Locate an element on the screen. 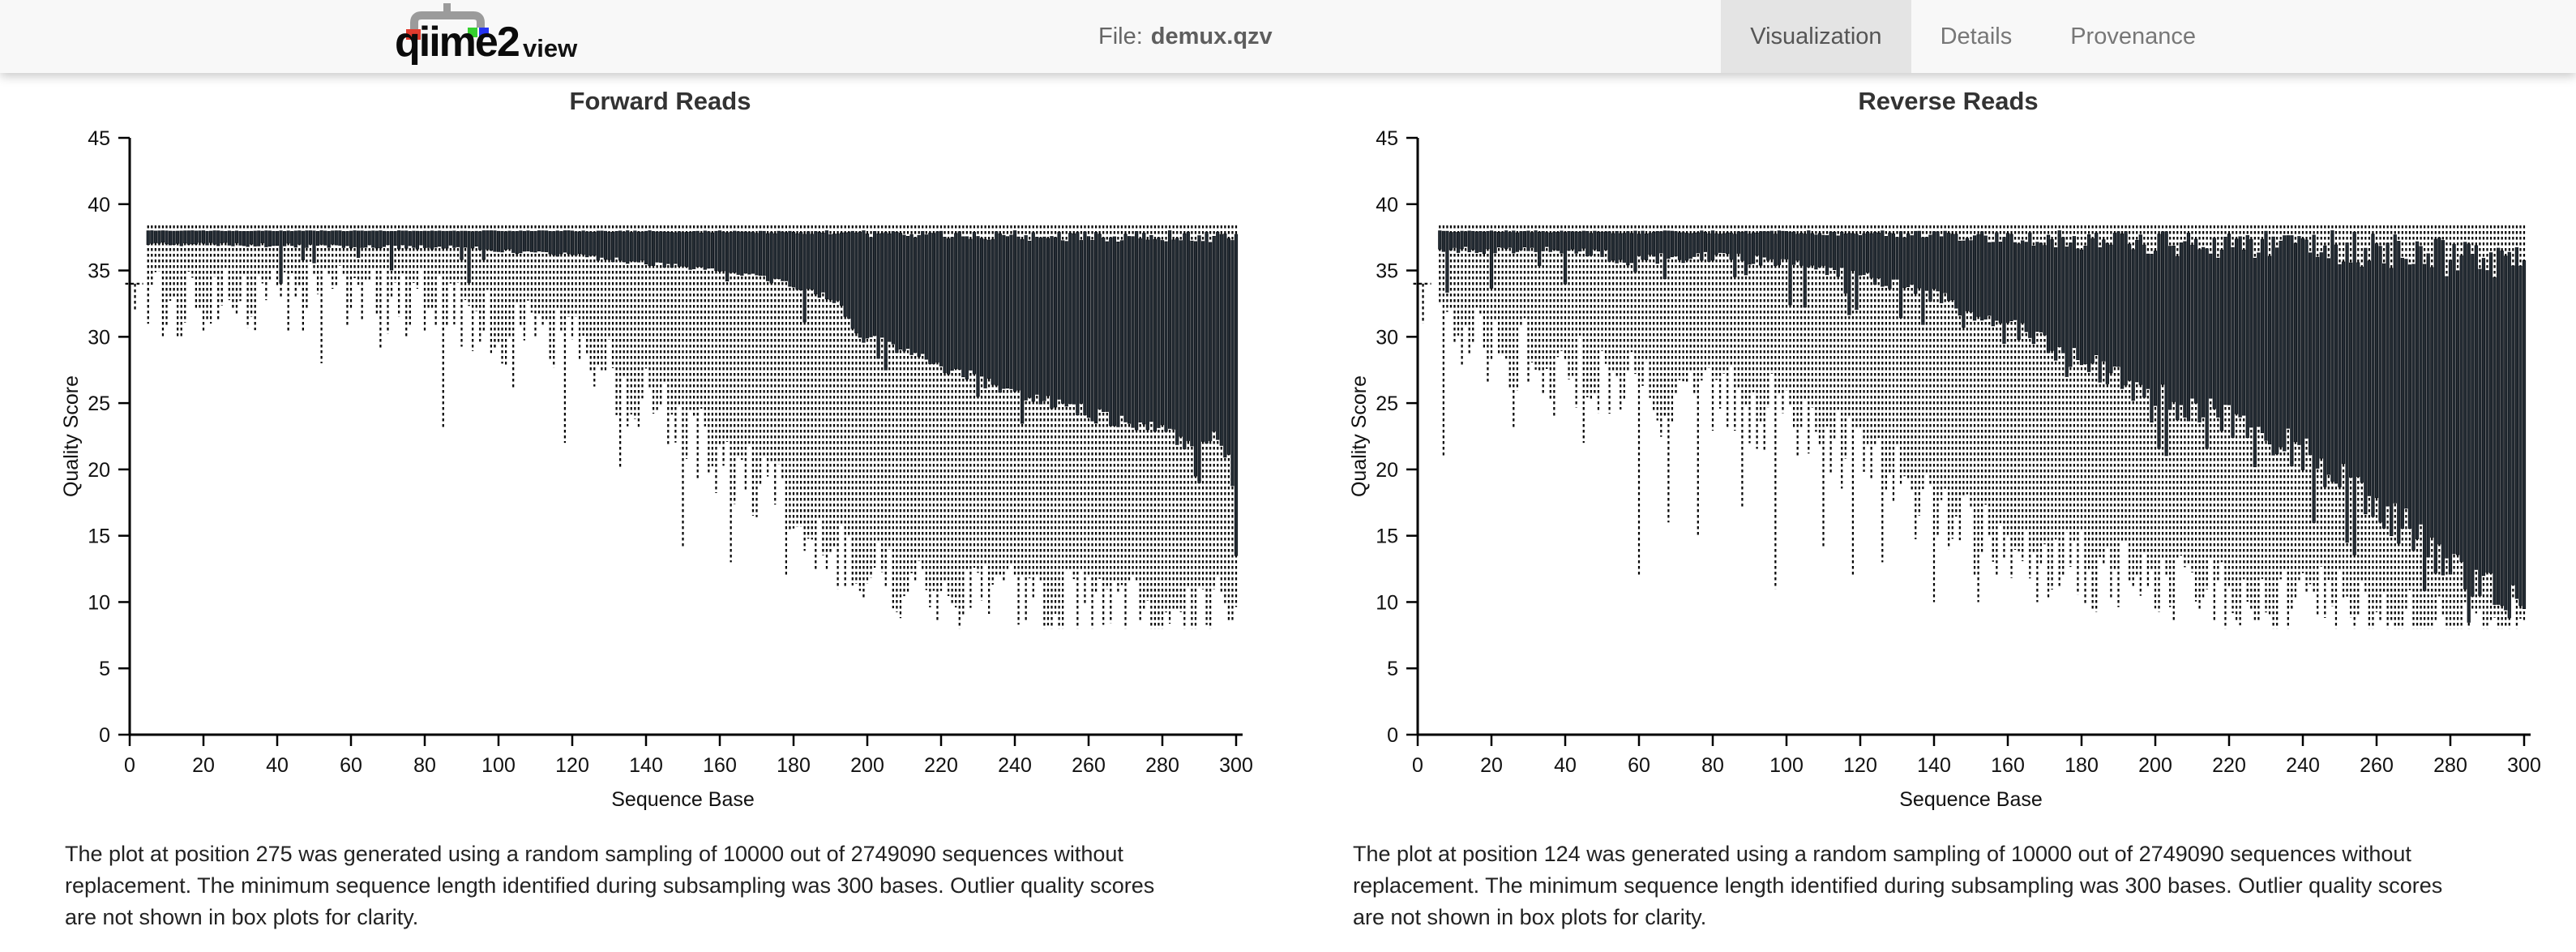  chart-title-reverse: Reverse Reads is located at coordinates (1948, 101).